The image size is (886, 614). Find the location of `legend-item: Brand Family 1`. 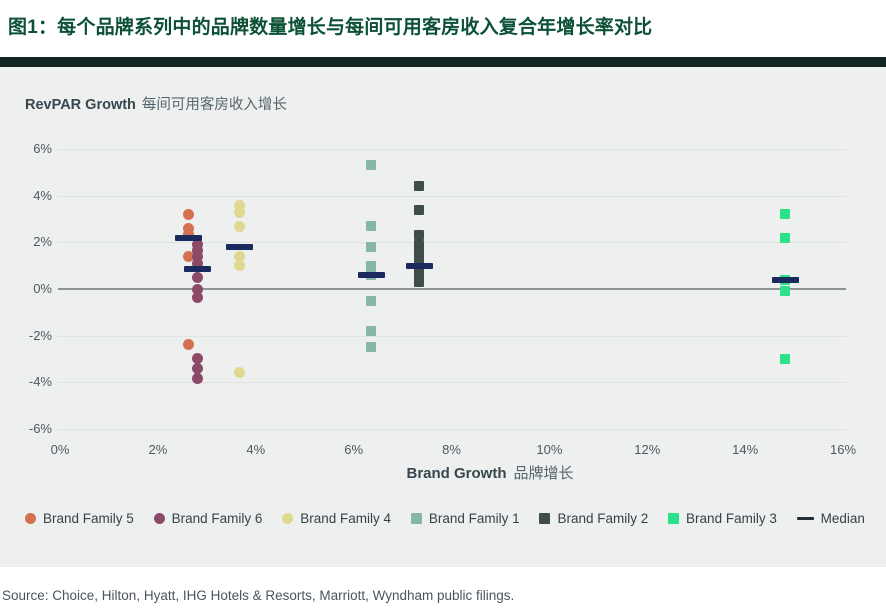

legend-item: Brand Family 1 is located at coordinates (465, 518).